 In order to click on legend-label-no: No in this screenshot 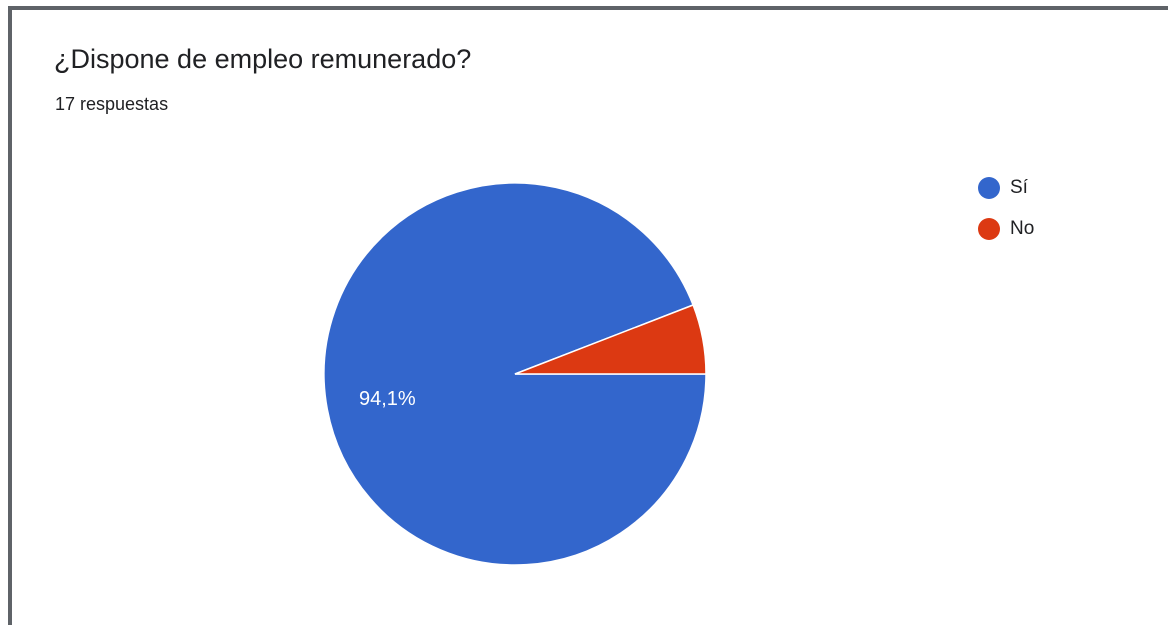, I will do `click(1022, 228)`.